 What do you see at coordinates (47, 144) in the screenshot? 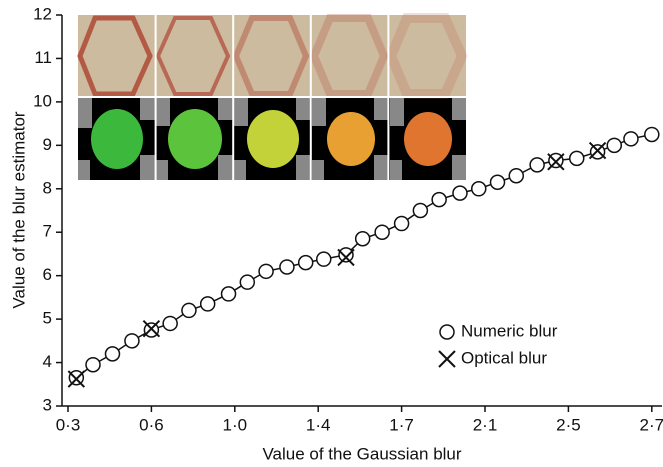
I see `y-tick-label: 9` at bounding box center [47, 144].